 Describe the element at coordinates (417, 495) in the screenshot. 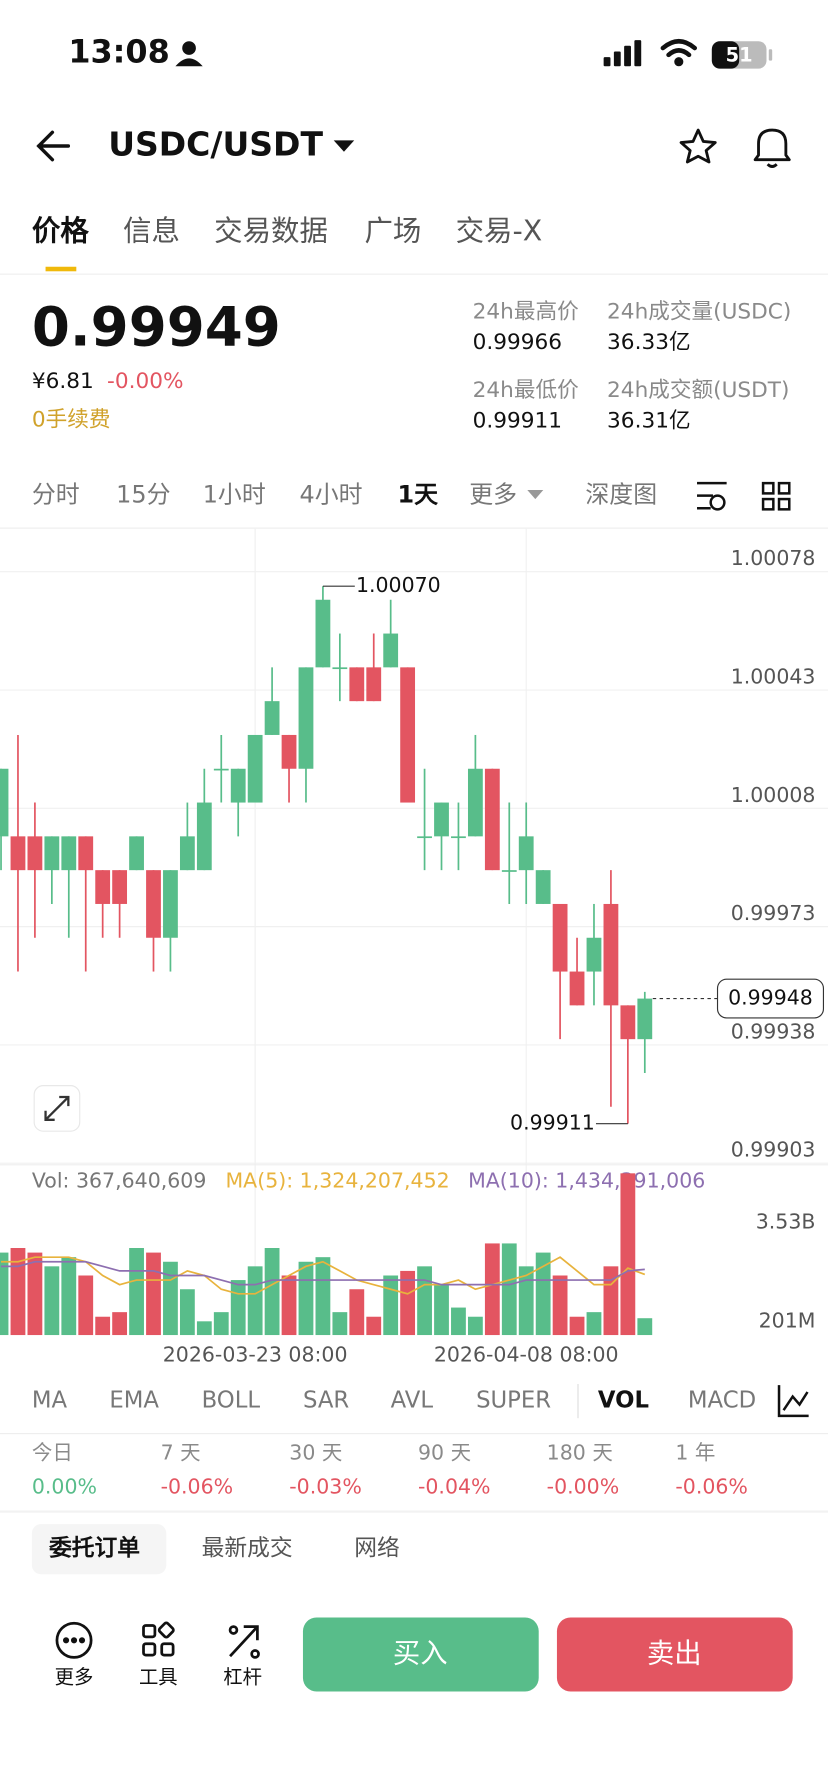

I see `interval-option: 1天` at that location.